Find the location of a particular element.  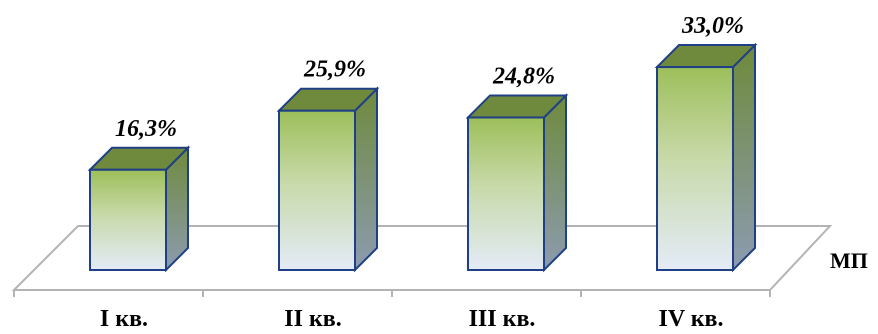

category-labels: I кв. II кв. III кв. IV кв. is located at coordinates (412, 319).